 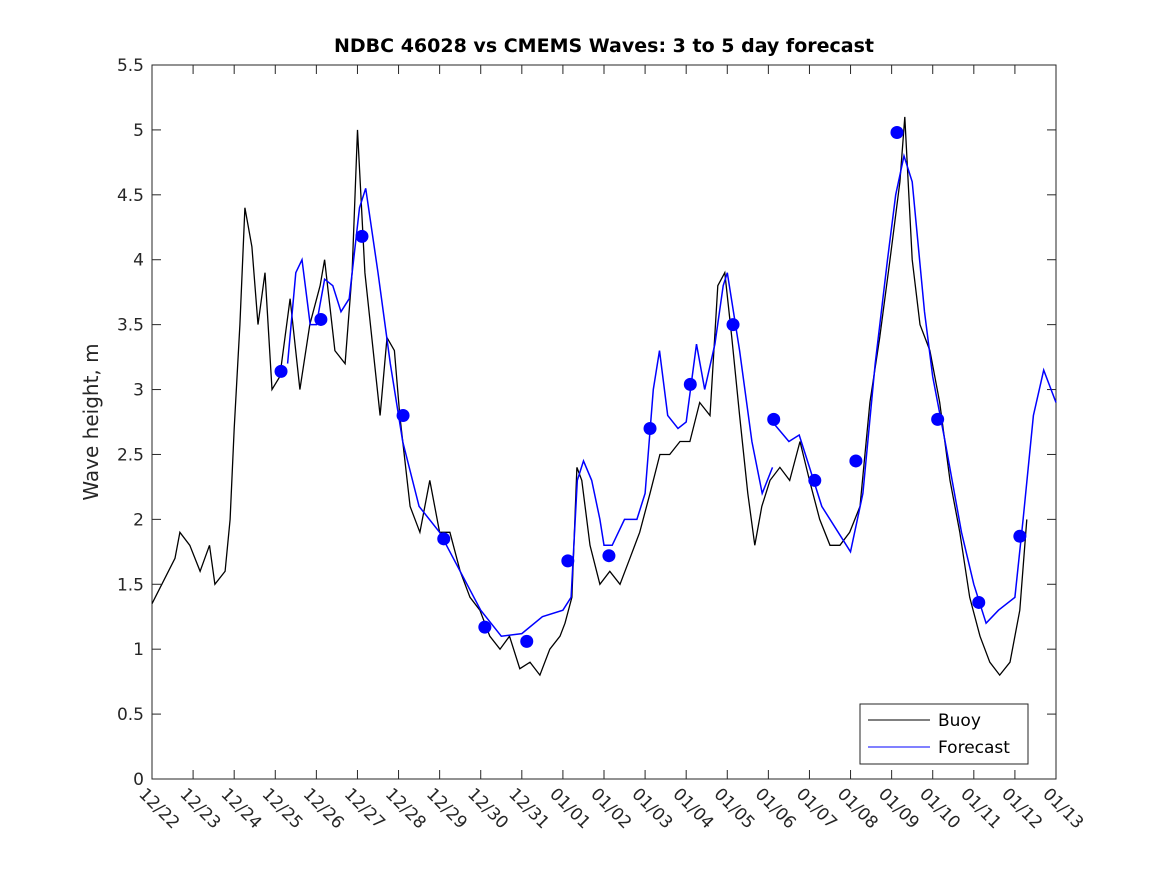 What do you see at coordinates (914, 388) in the screenshot?
I see `forecast-line` at bounding box center [914, 388].